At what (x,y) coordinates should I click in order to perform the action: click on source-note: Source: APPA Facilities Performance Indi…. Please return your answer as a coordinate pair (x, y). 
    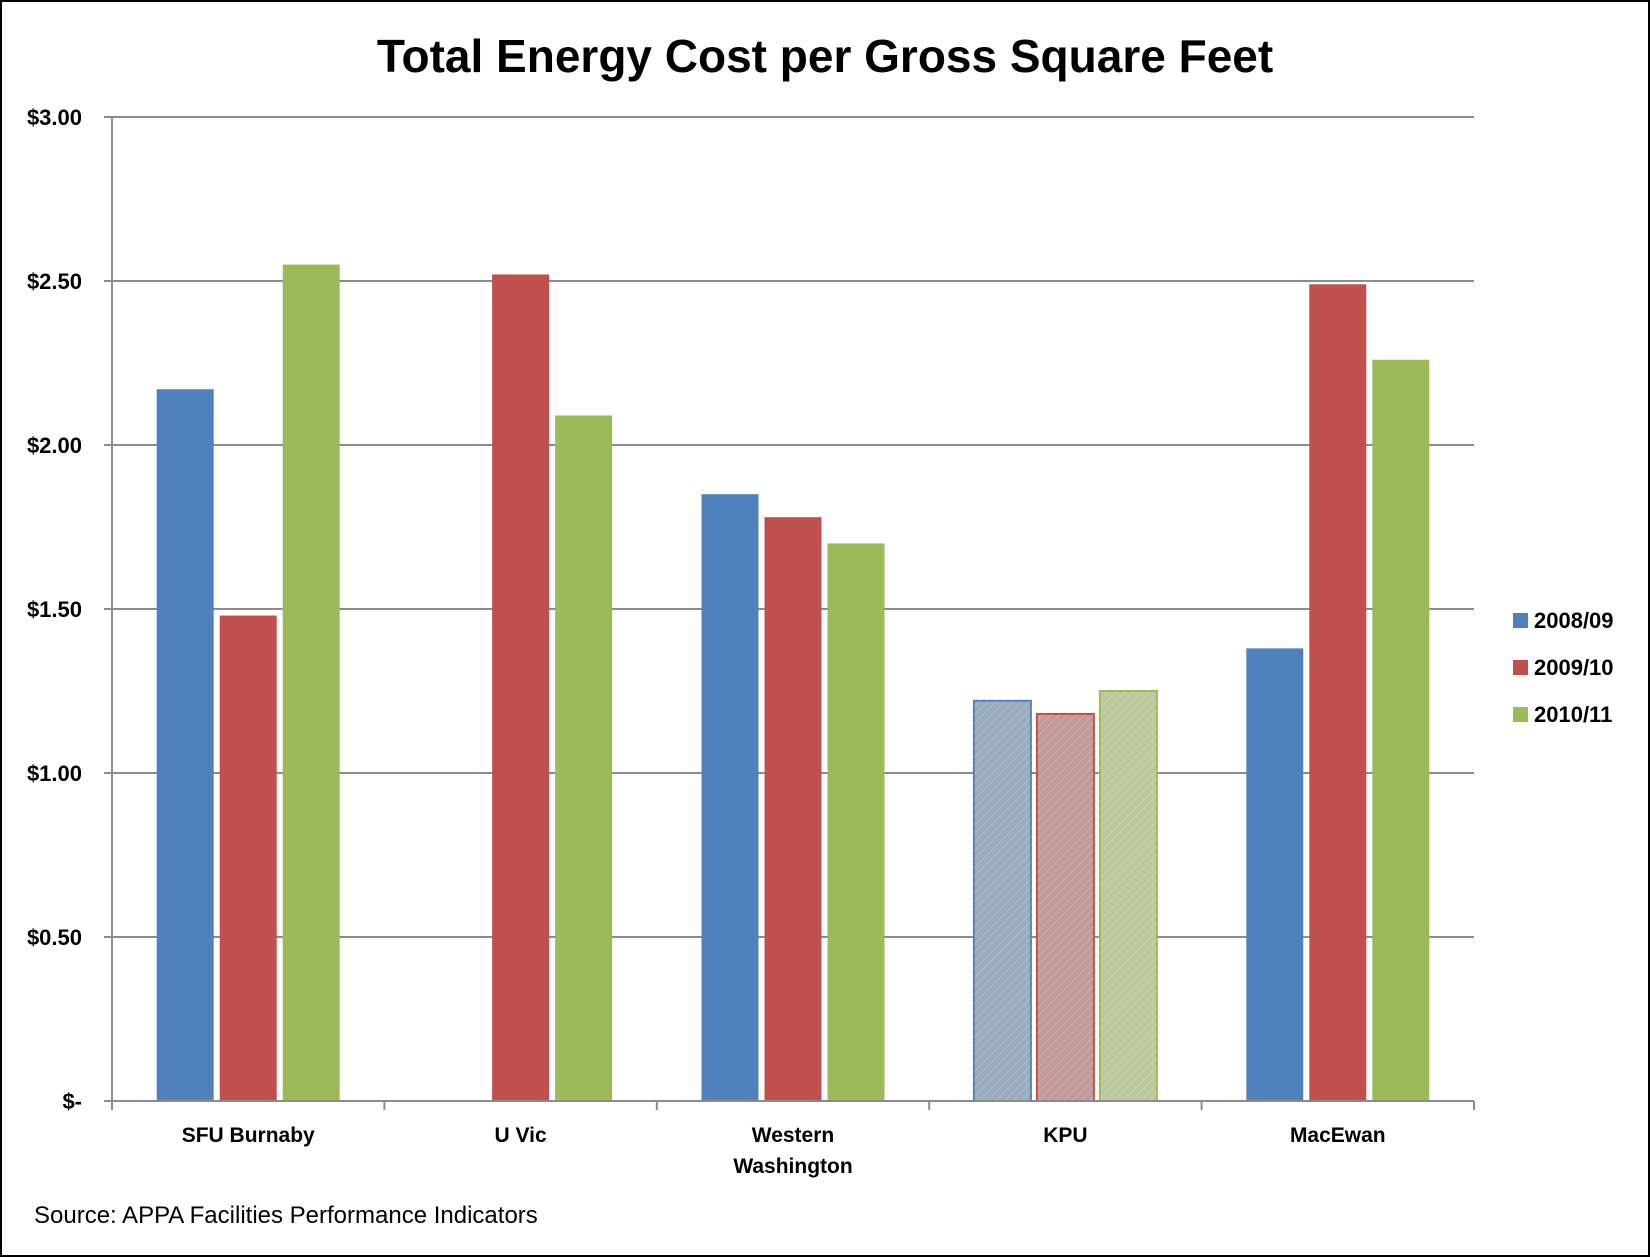
    Looking at the image, I should click on (286, 1215).